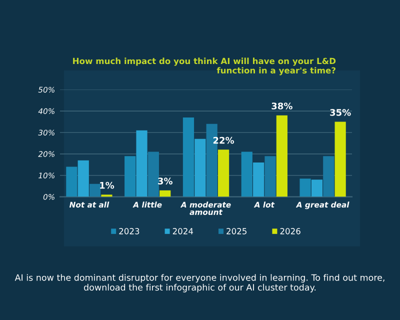 This screenshot has width=400, height=320. Describe the element at coordinates (183, 231) in the screenshot. I see `legend-label: 2024` at that location.